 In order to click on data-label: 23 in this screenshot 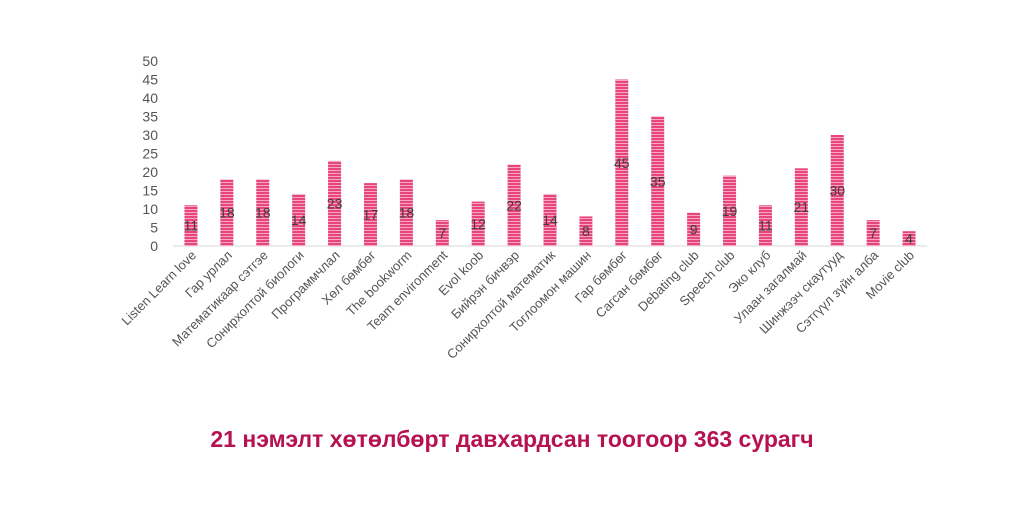, I will do `click(335, 203)`.